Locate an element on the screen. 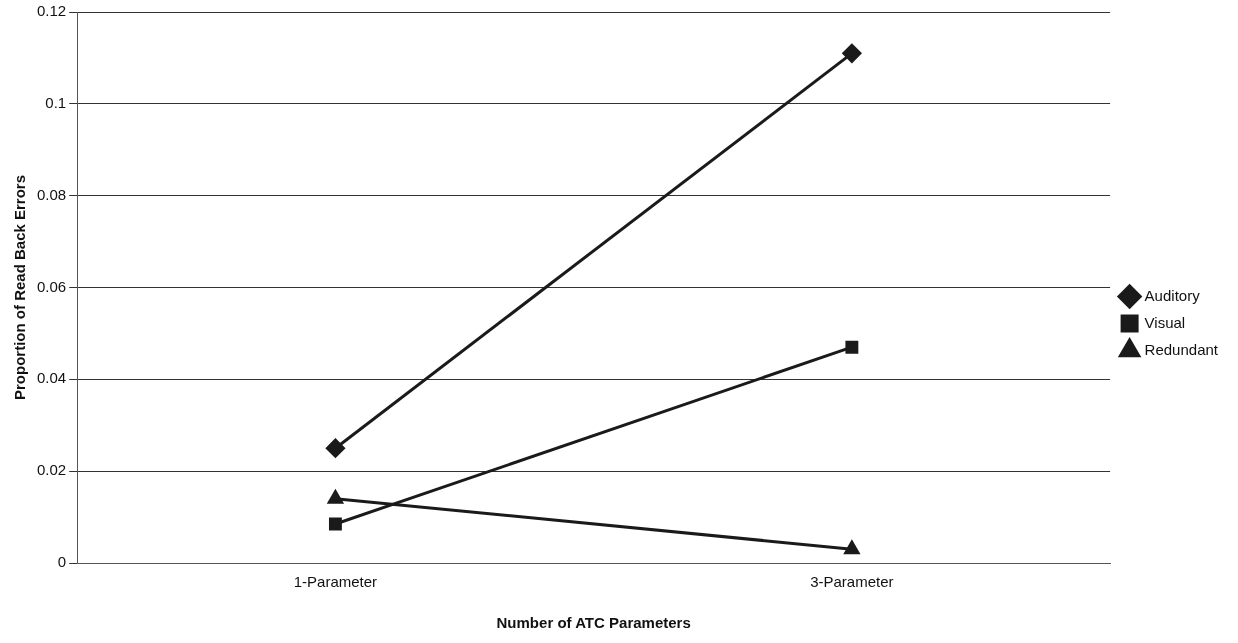 Image resolution: width=1238 pixels, height=643 pixels. x-axis-title: Number of ATC Parameters is located at coordinates (593, 623).